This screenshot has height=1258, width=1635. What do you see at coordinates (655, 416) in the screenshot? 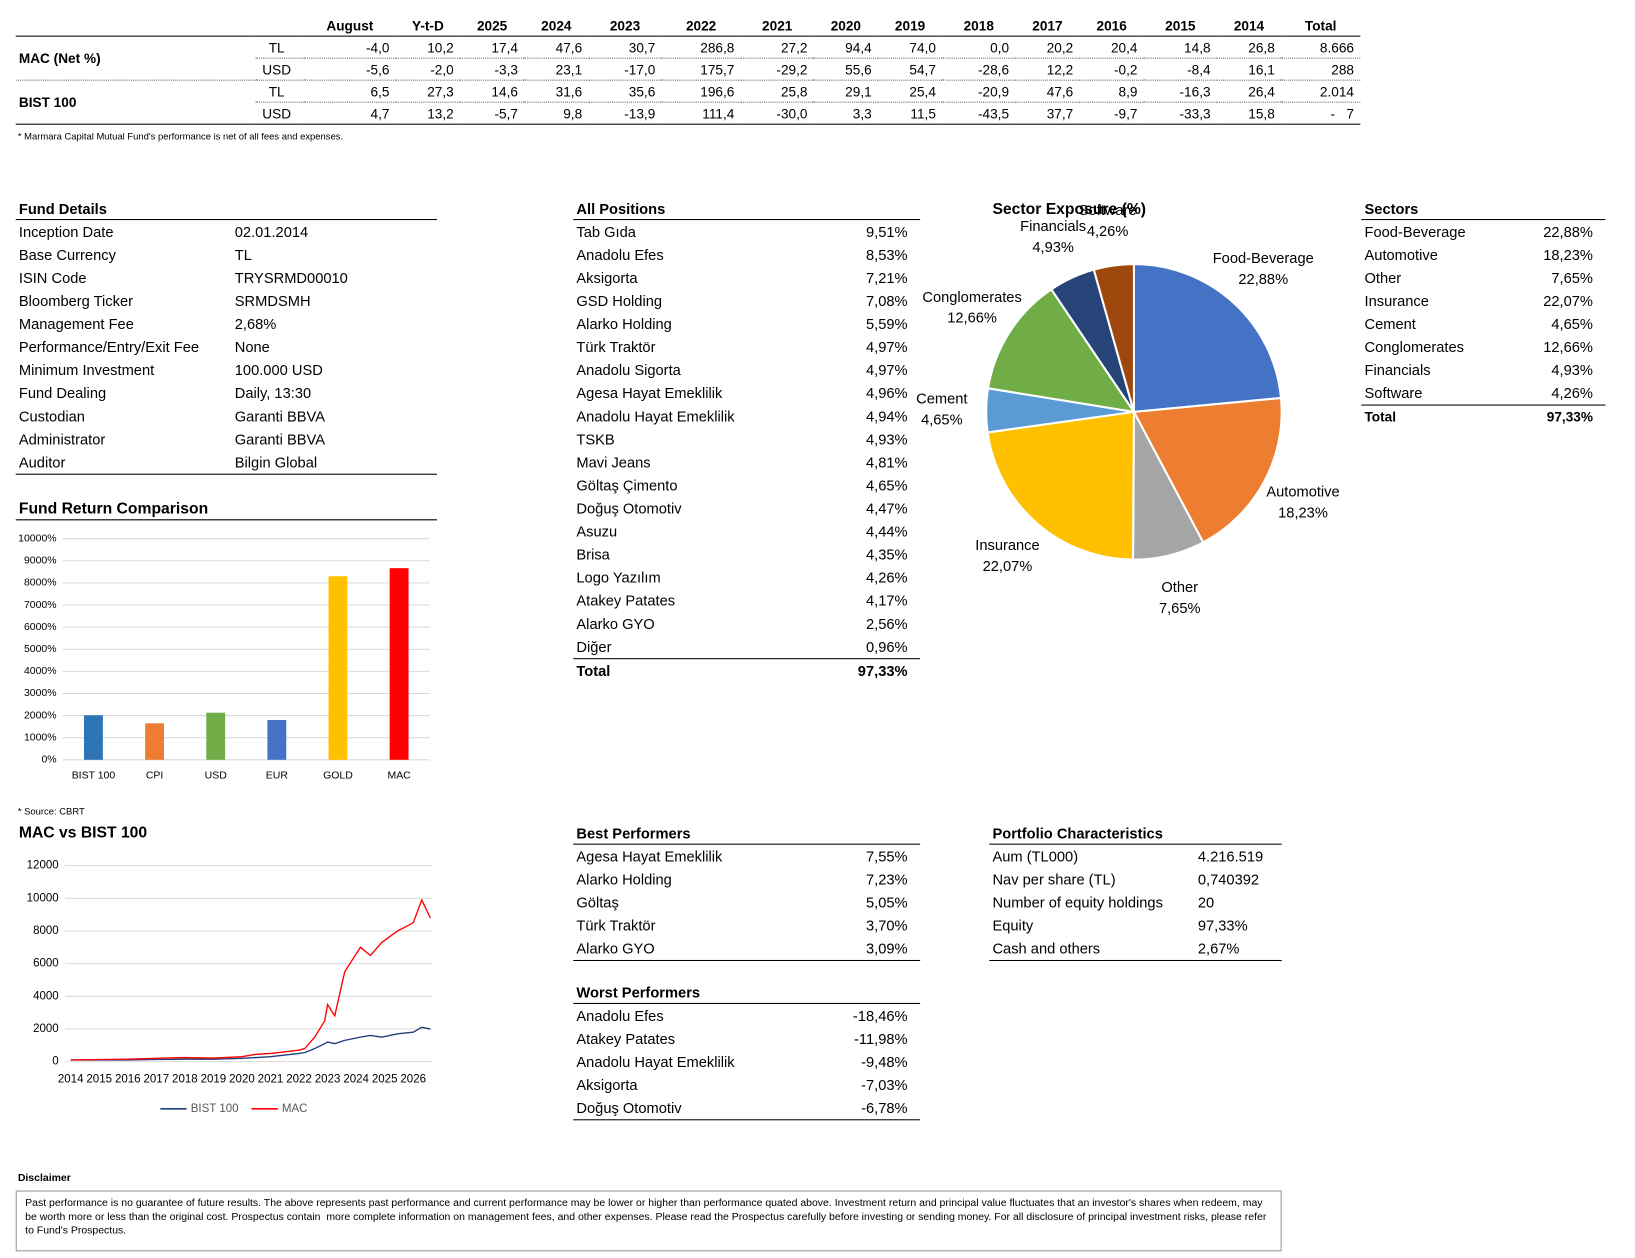
I see `row-label: Anadolu Hayat Emeklilik` at bounding box center [655, 416].